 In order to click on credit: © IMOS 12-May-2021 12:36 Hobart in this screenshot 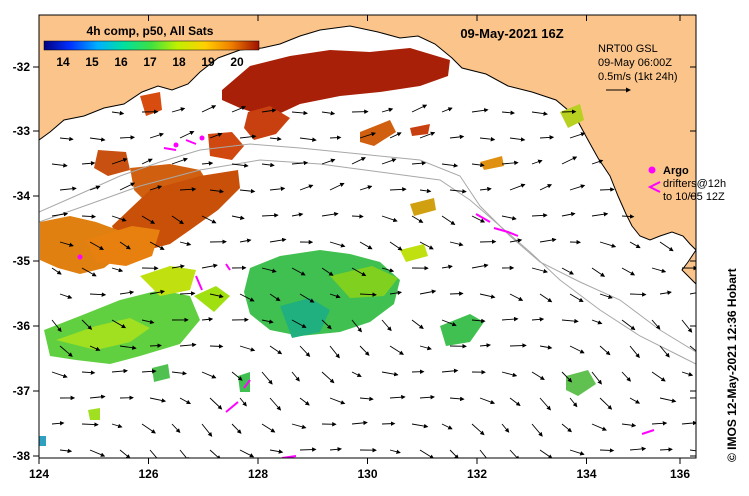, I will do `click(732, 365)`.